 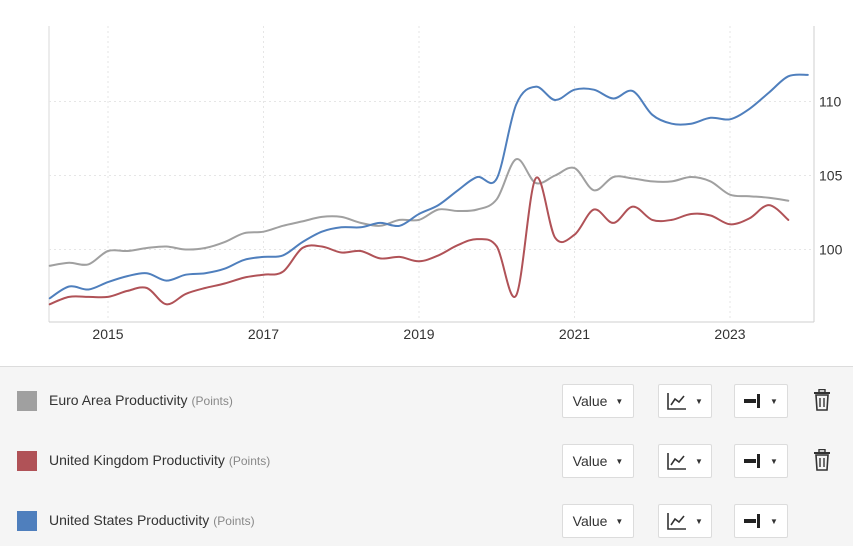 I want to click on x-tick-label: 2019, so click(x=418, y=334).